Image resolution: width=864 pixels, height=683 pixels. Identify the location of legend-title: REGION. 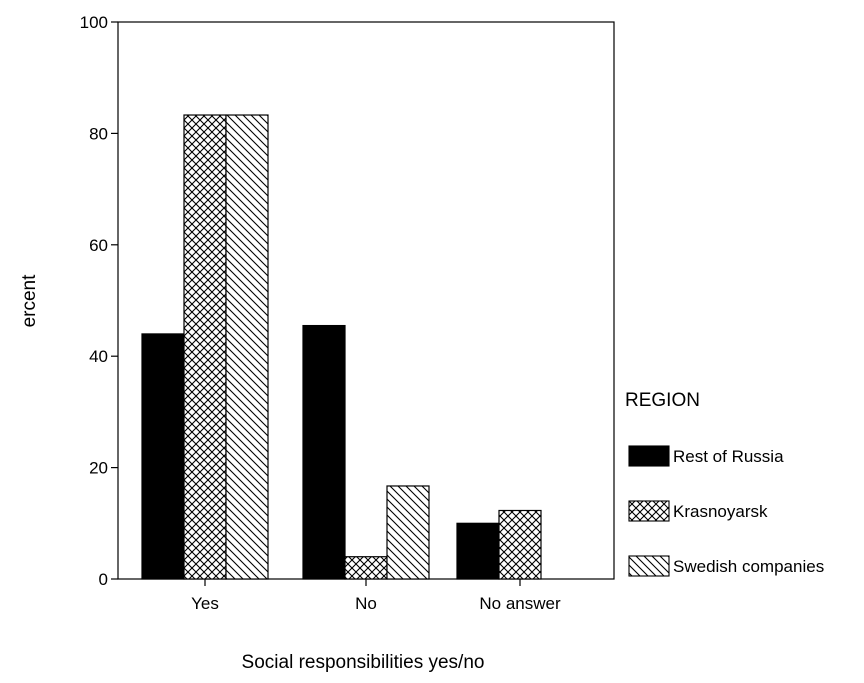
(662, 400).